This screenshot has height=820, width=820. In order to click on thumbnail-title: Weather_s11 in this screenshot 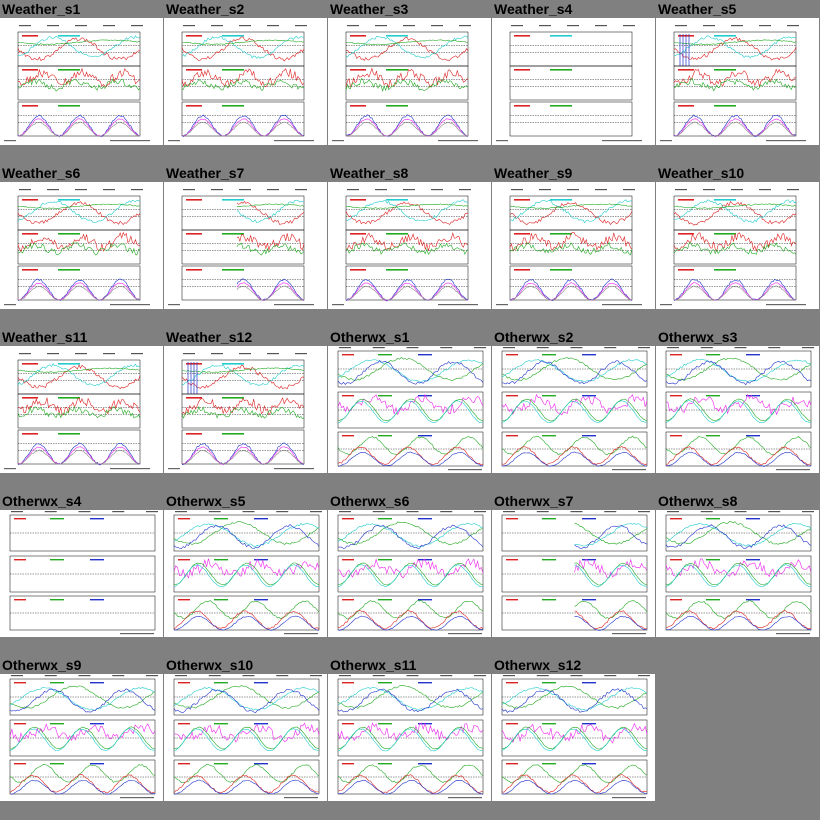, I will do `click(45, 337)`.